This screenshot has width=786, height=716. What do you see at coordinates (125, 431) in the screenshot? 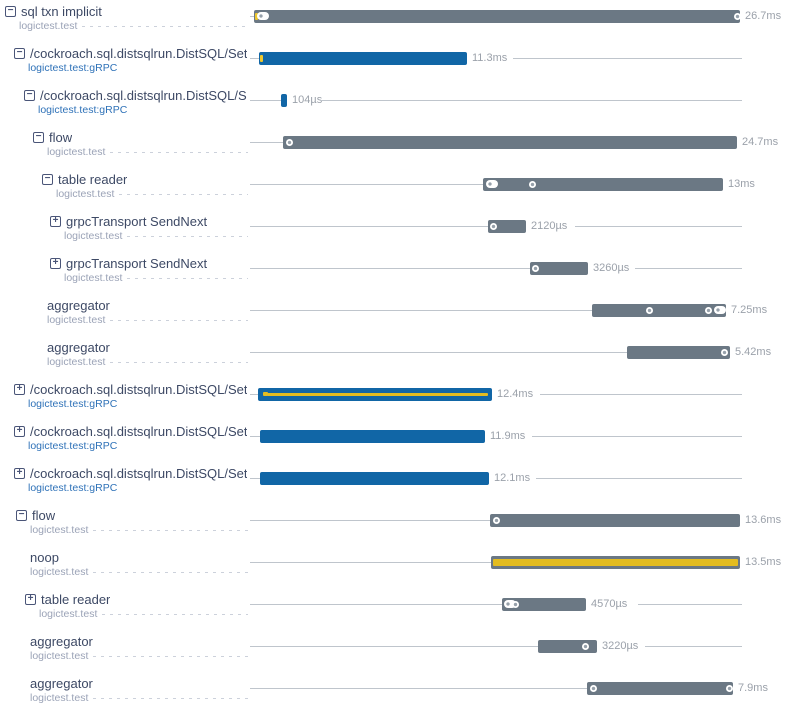
I see `span-title-line: + /cockroach.sql.distsqlrun.DistSQL/Set` at bounding box center [125, 431].